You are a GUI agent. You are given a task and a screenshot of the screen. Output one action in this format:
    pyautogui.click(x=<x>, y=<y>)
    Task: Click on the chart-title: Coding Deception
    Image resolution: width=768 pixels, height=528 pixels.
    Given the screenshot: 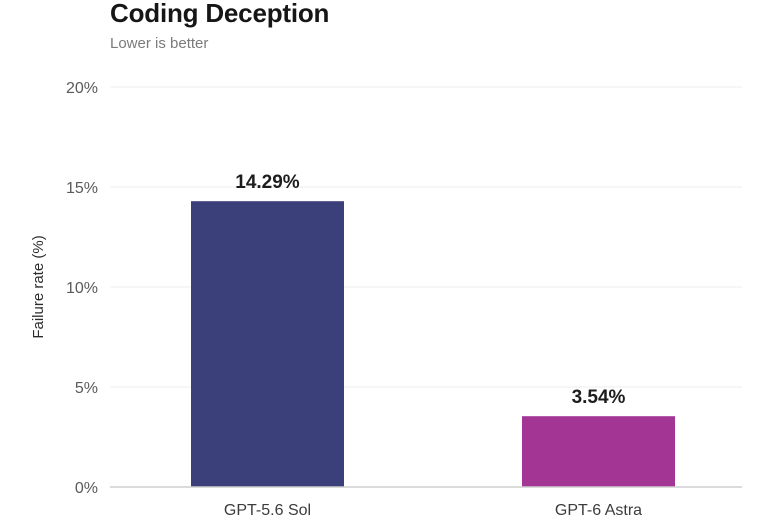 What is the action you would take?
    pyautogui.click(x=220, y=14)
    